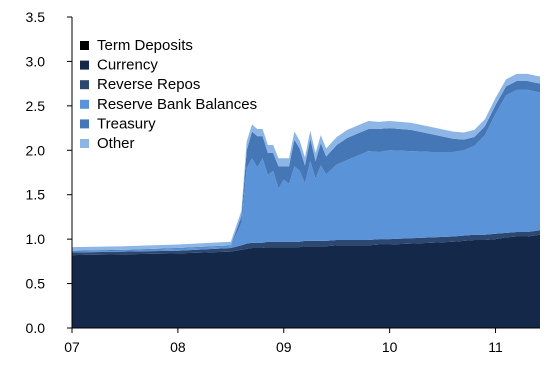 The width and height of the screenshot is (559, 370). Describe the element at coordinates (36, 284) in the screenshot. I see `y-tick-label: 0.5` at that location.